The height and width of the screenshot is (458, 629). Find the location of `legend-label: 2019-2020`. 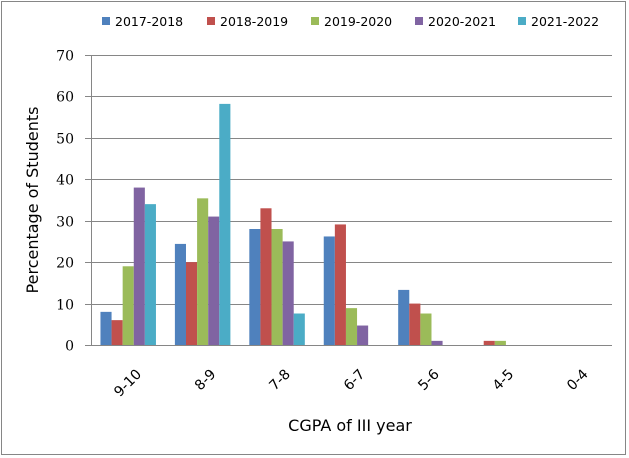

legend-label: 2019-2020 is located at coordinates (358, 21).